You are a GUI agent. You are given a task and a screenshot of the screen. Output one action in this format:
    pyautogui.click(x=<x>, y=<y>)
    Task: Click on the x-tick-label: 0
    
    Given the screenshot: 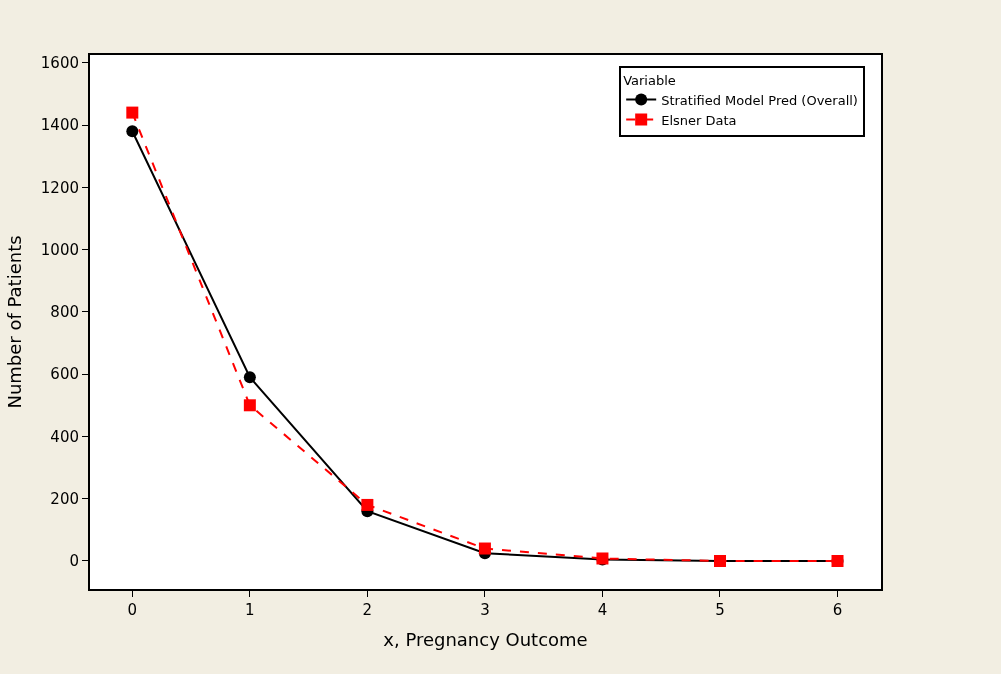 What is the action you would take?
    pyautogui.click(x=132, y=610)
    